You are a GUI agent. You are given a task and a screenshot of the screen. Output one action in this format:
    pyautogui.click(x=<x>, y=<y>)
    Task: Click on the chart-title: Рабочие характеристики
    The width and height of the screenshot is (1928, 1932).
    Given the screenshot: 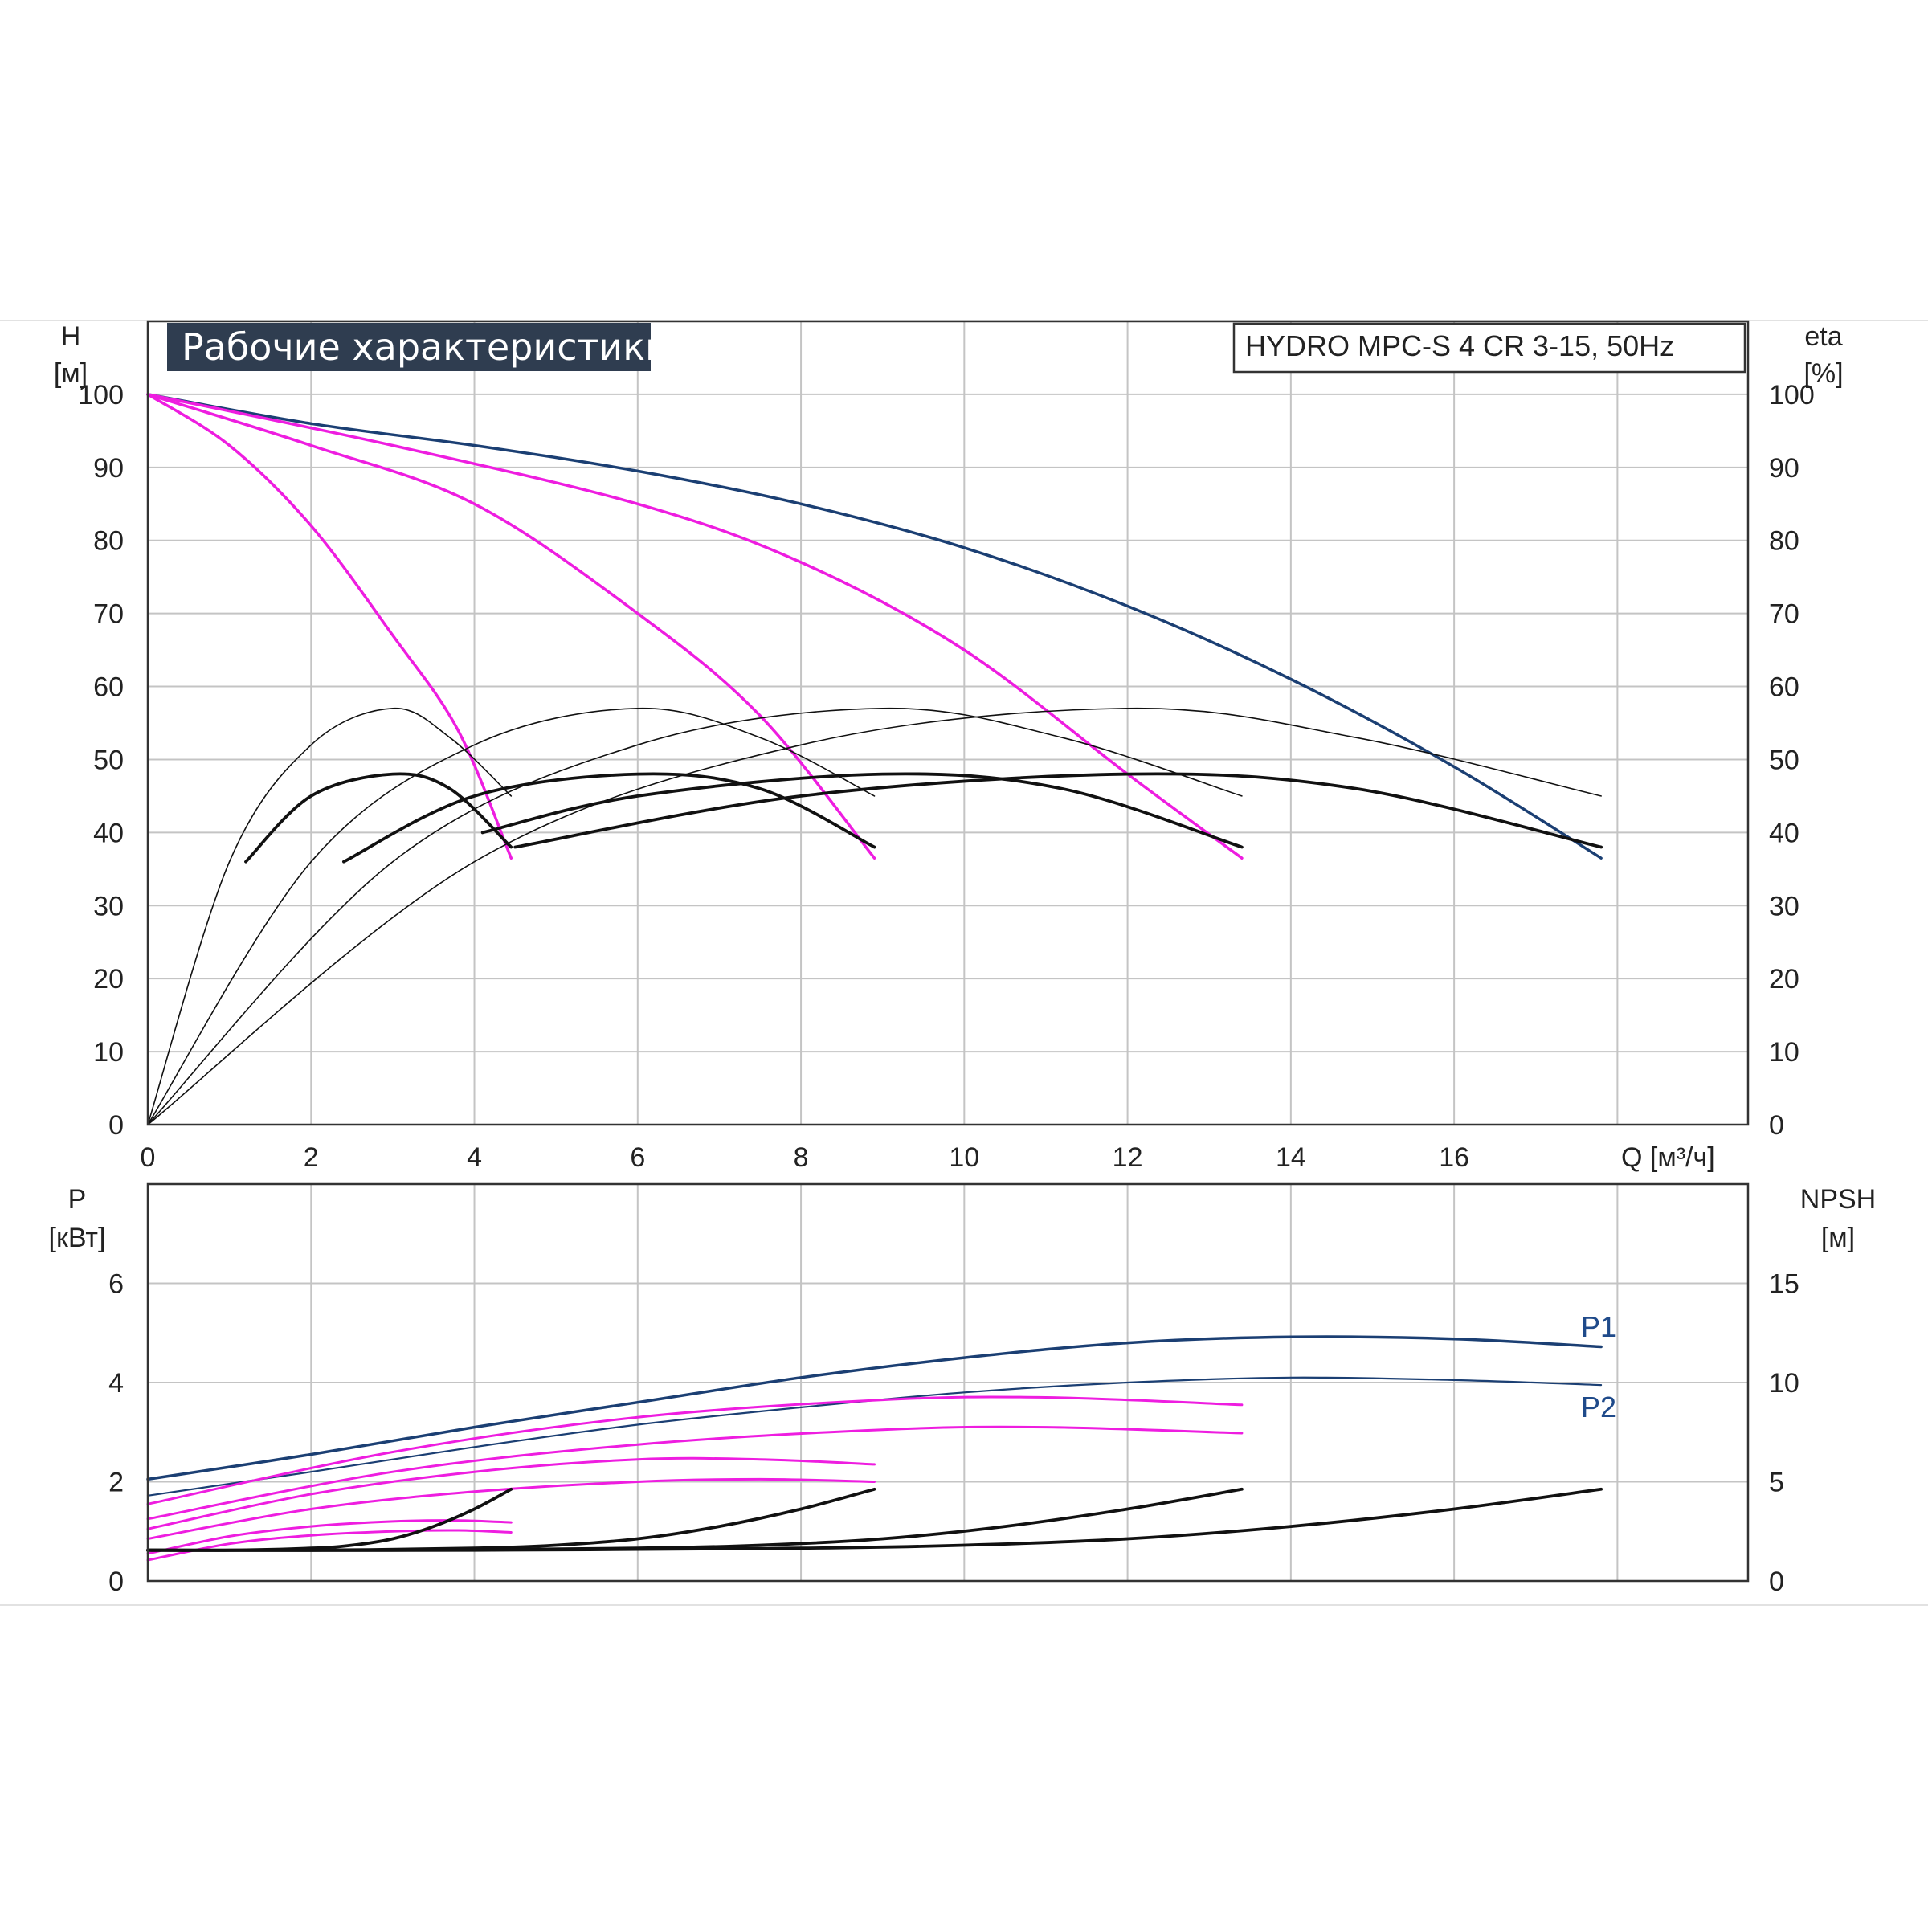 What is the action you would take?
    pyautogui.click(x=426, y=347)
    